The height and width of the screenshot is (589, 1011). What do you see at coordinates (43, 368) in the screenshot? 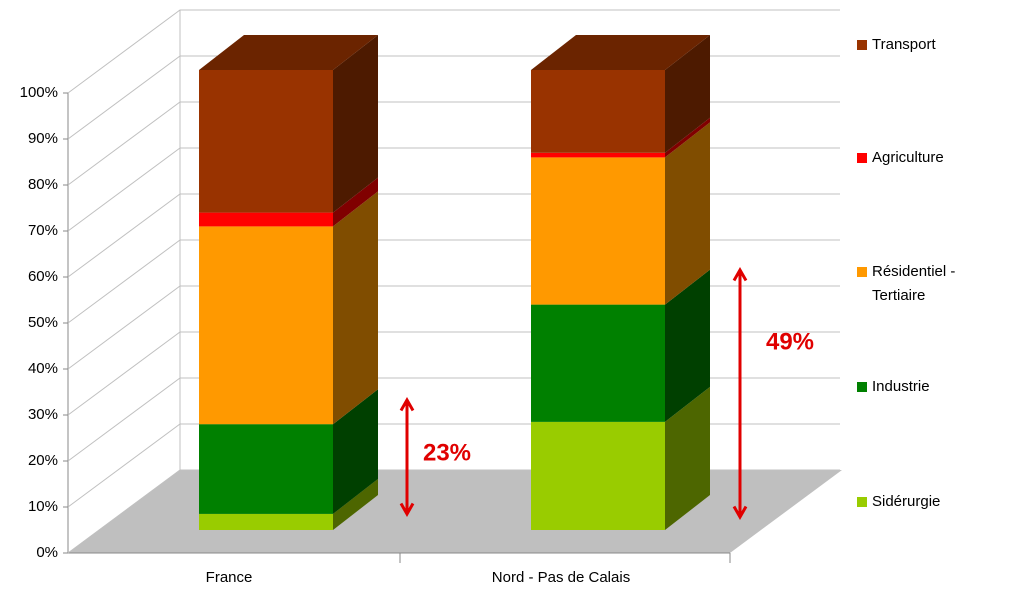
I see `y-tick-label: 40%` at bounding box center [43, 368].